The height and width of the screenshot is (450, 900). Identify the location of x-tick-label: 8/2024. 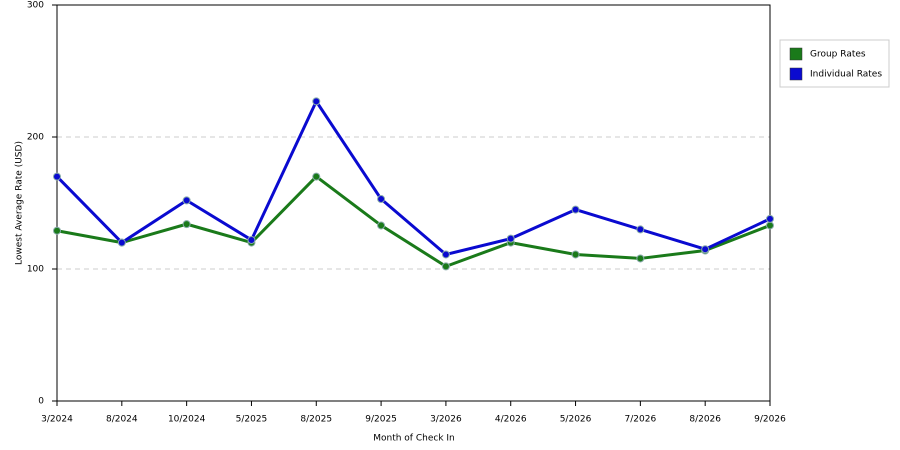
(122, 420).